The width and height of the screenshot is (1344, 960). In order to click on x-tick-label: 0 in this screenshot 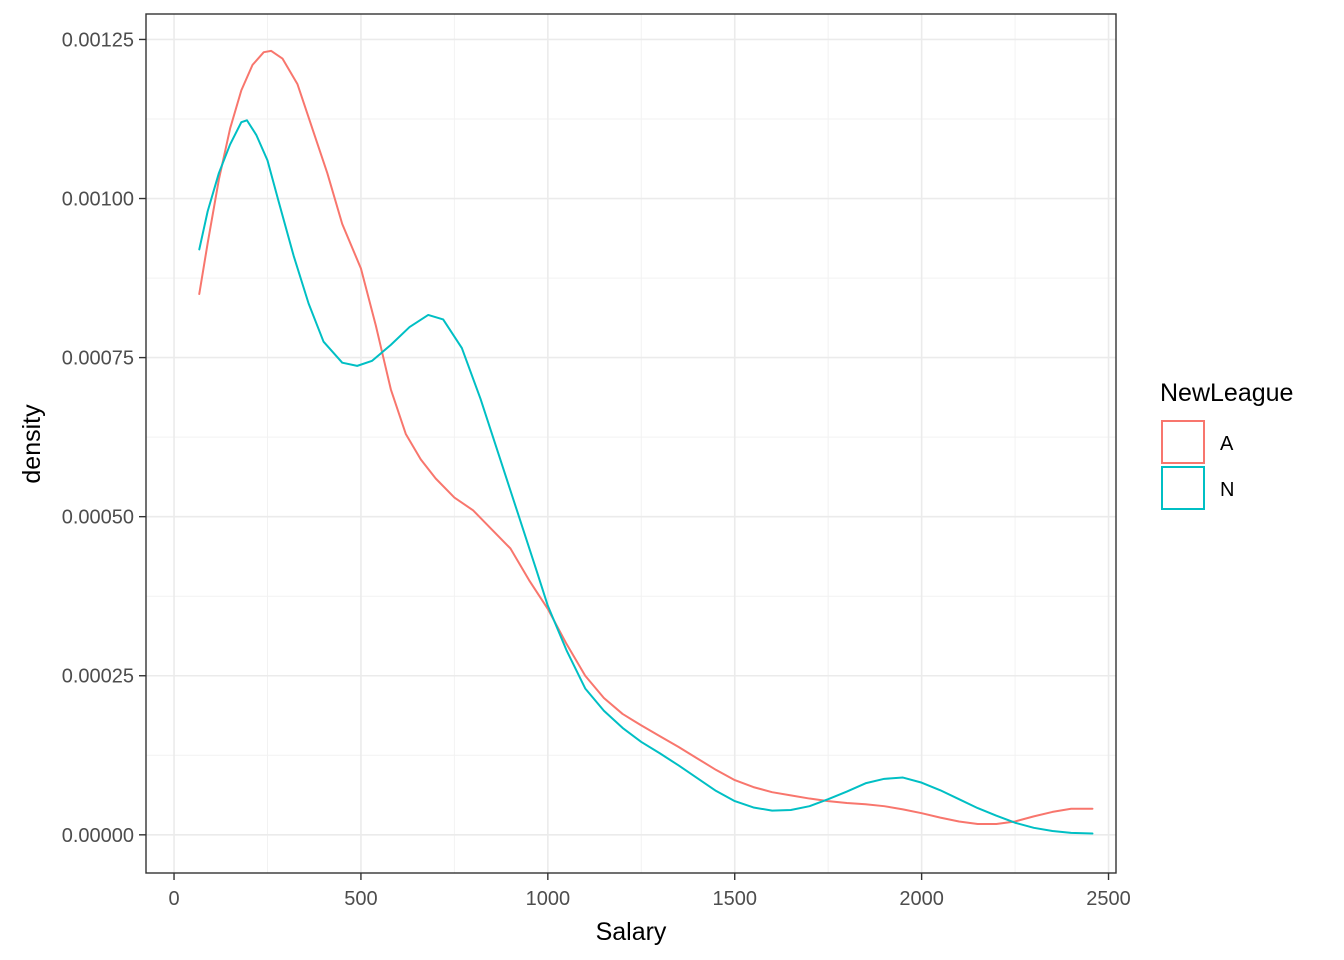, I will do `click(173, 899)`.